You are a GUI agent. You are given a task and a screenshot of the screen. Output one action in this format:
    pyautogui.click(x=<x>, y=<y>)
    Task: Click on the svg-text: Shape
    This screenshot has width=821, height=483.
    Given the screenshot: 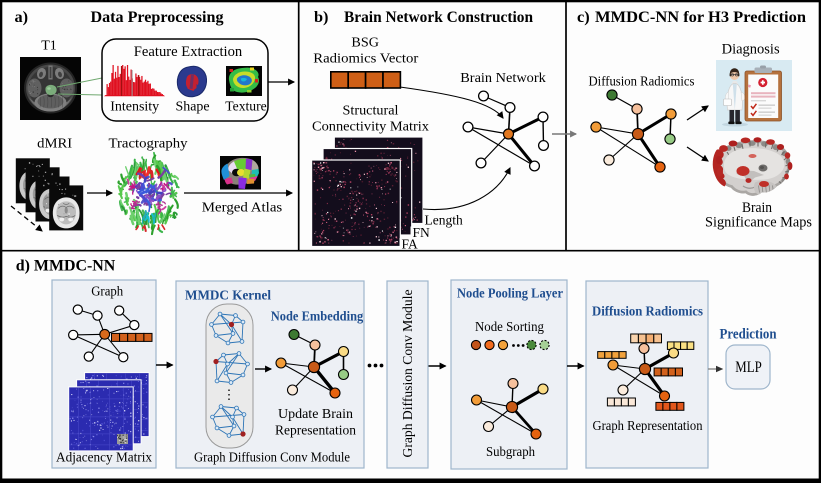 What is the action you would take?
    pyautogui.click(x=193, y=107)
    